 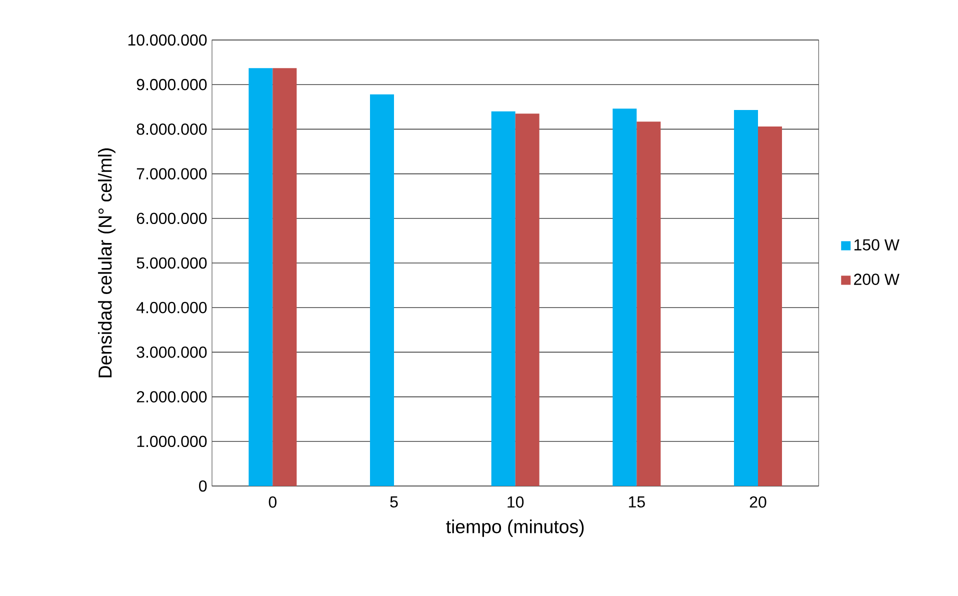 I want to click on y-axis-title: Densidad celular (N° cel/ml), so click(x=107, y=263).